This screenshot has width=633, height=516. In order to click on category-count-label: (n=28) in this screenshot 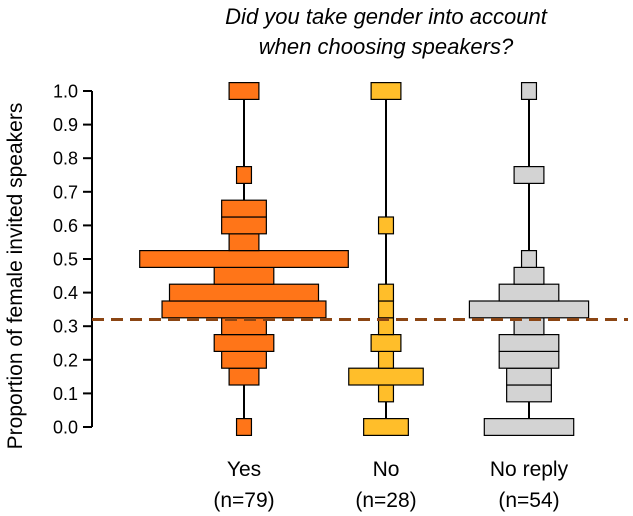, I will do `click(385, 500)`.